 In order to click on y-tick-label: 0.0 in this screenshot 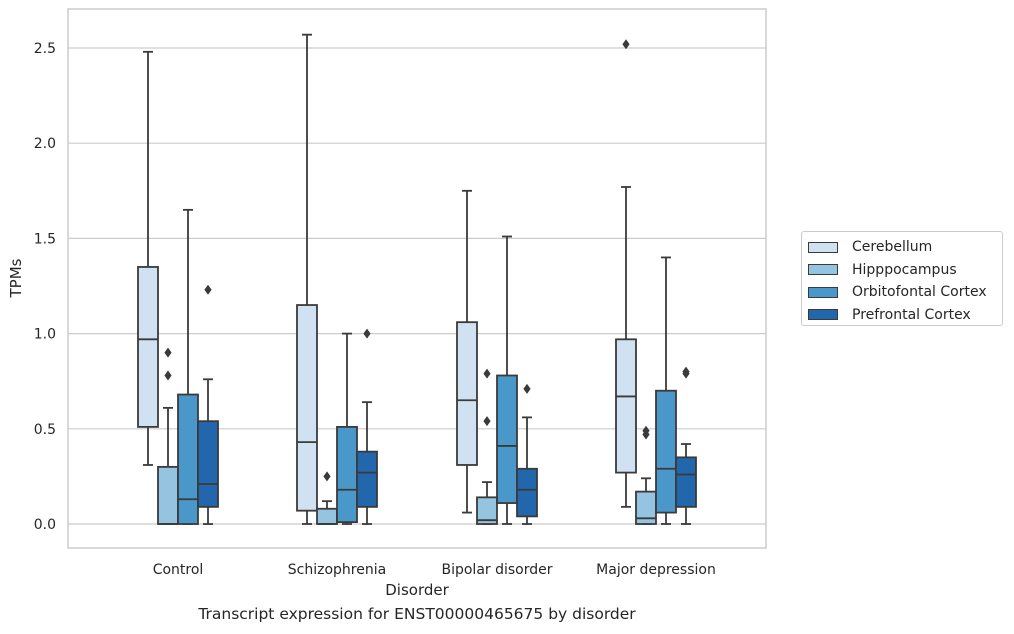, I will do `click(45, 525)`.